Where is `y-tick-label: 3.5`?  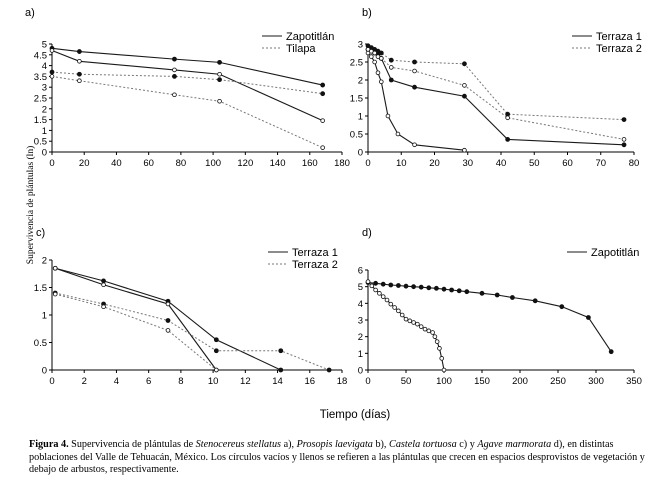 y-tick-label: 3.5 is located at coordinates (40, 77).